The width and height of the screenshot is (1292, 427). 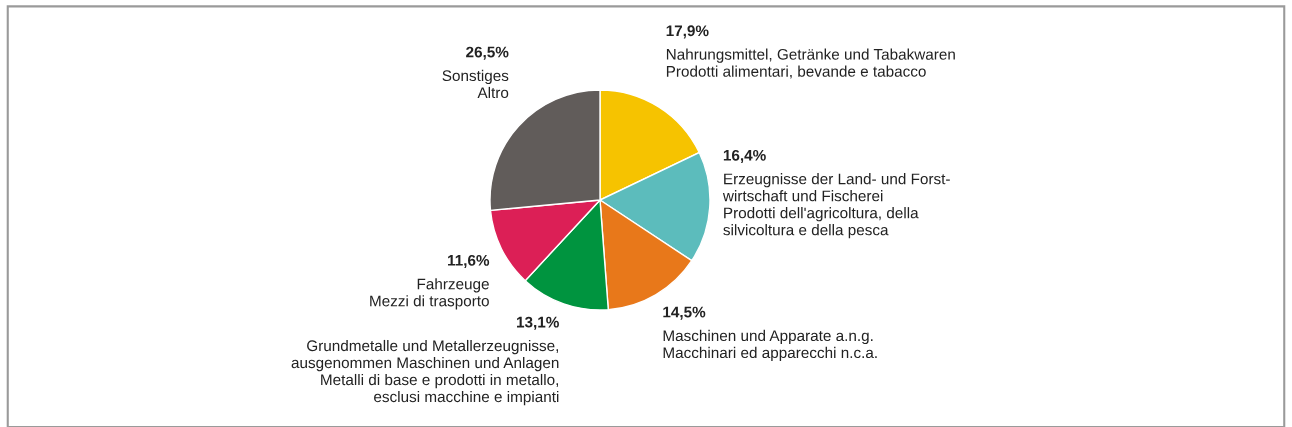 What do you see at coordinates (469, 261) in the screenshot?
I see `data-label: 11,6%` at bounding box center [469, 261].